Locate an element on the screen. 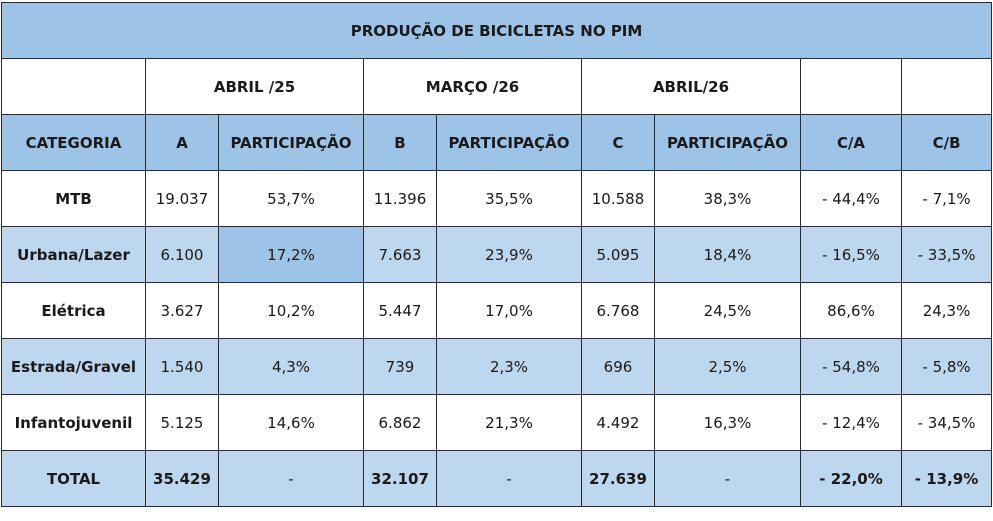  value-a-cell: 1.540 is located at coordinates (182, 366).